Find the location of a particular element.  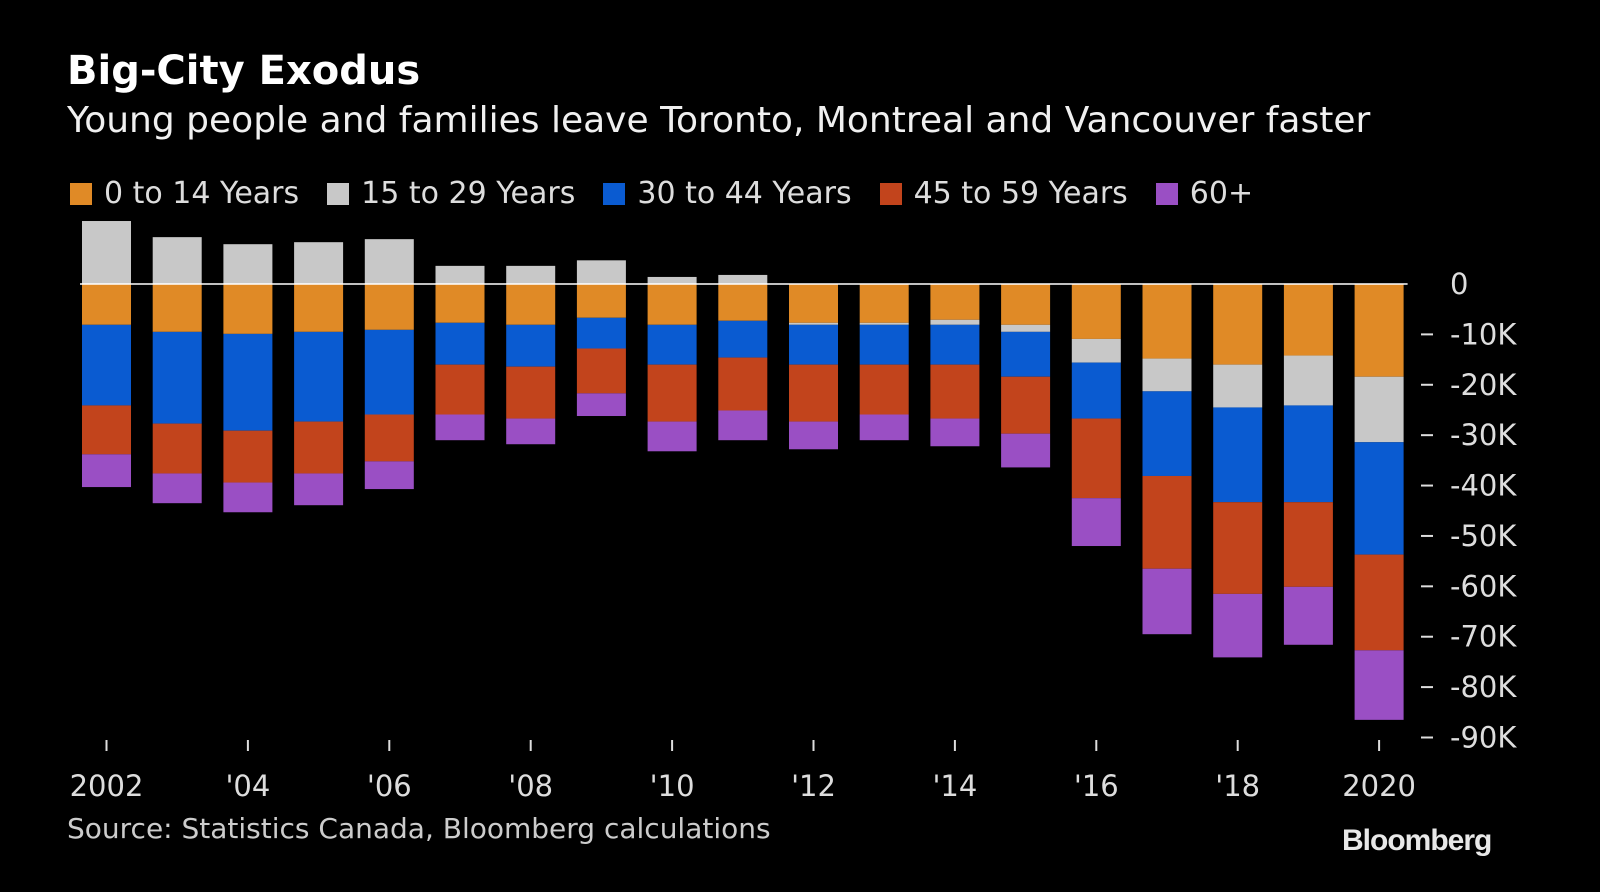

legend-label: 45 to 59 Years is located at coordinates (1020, 193).